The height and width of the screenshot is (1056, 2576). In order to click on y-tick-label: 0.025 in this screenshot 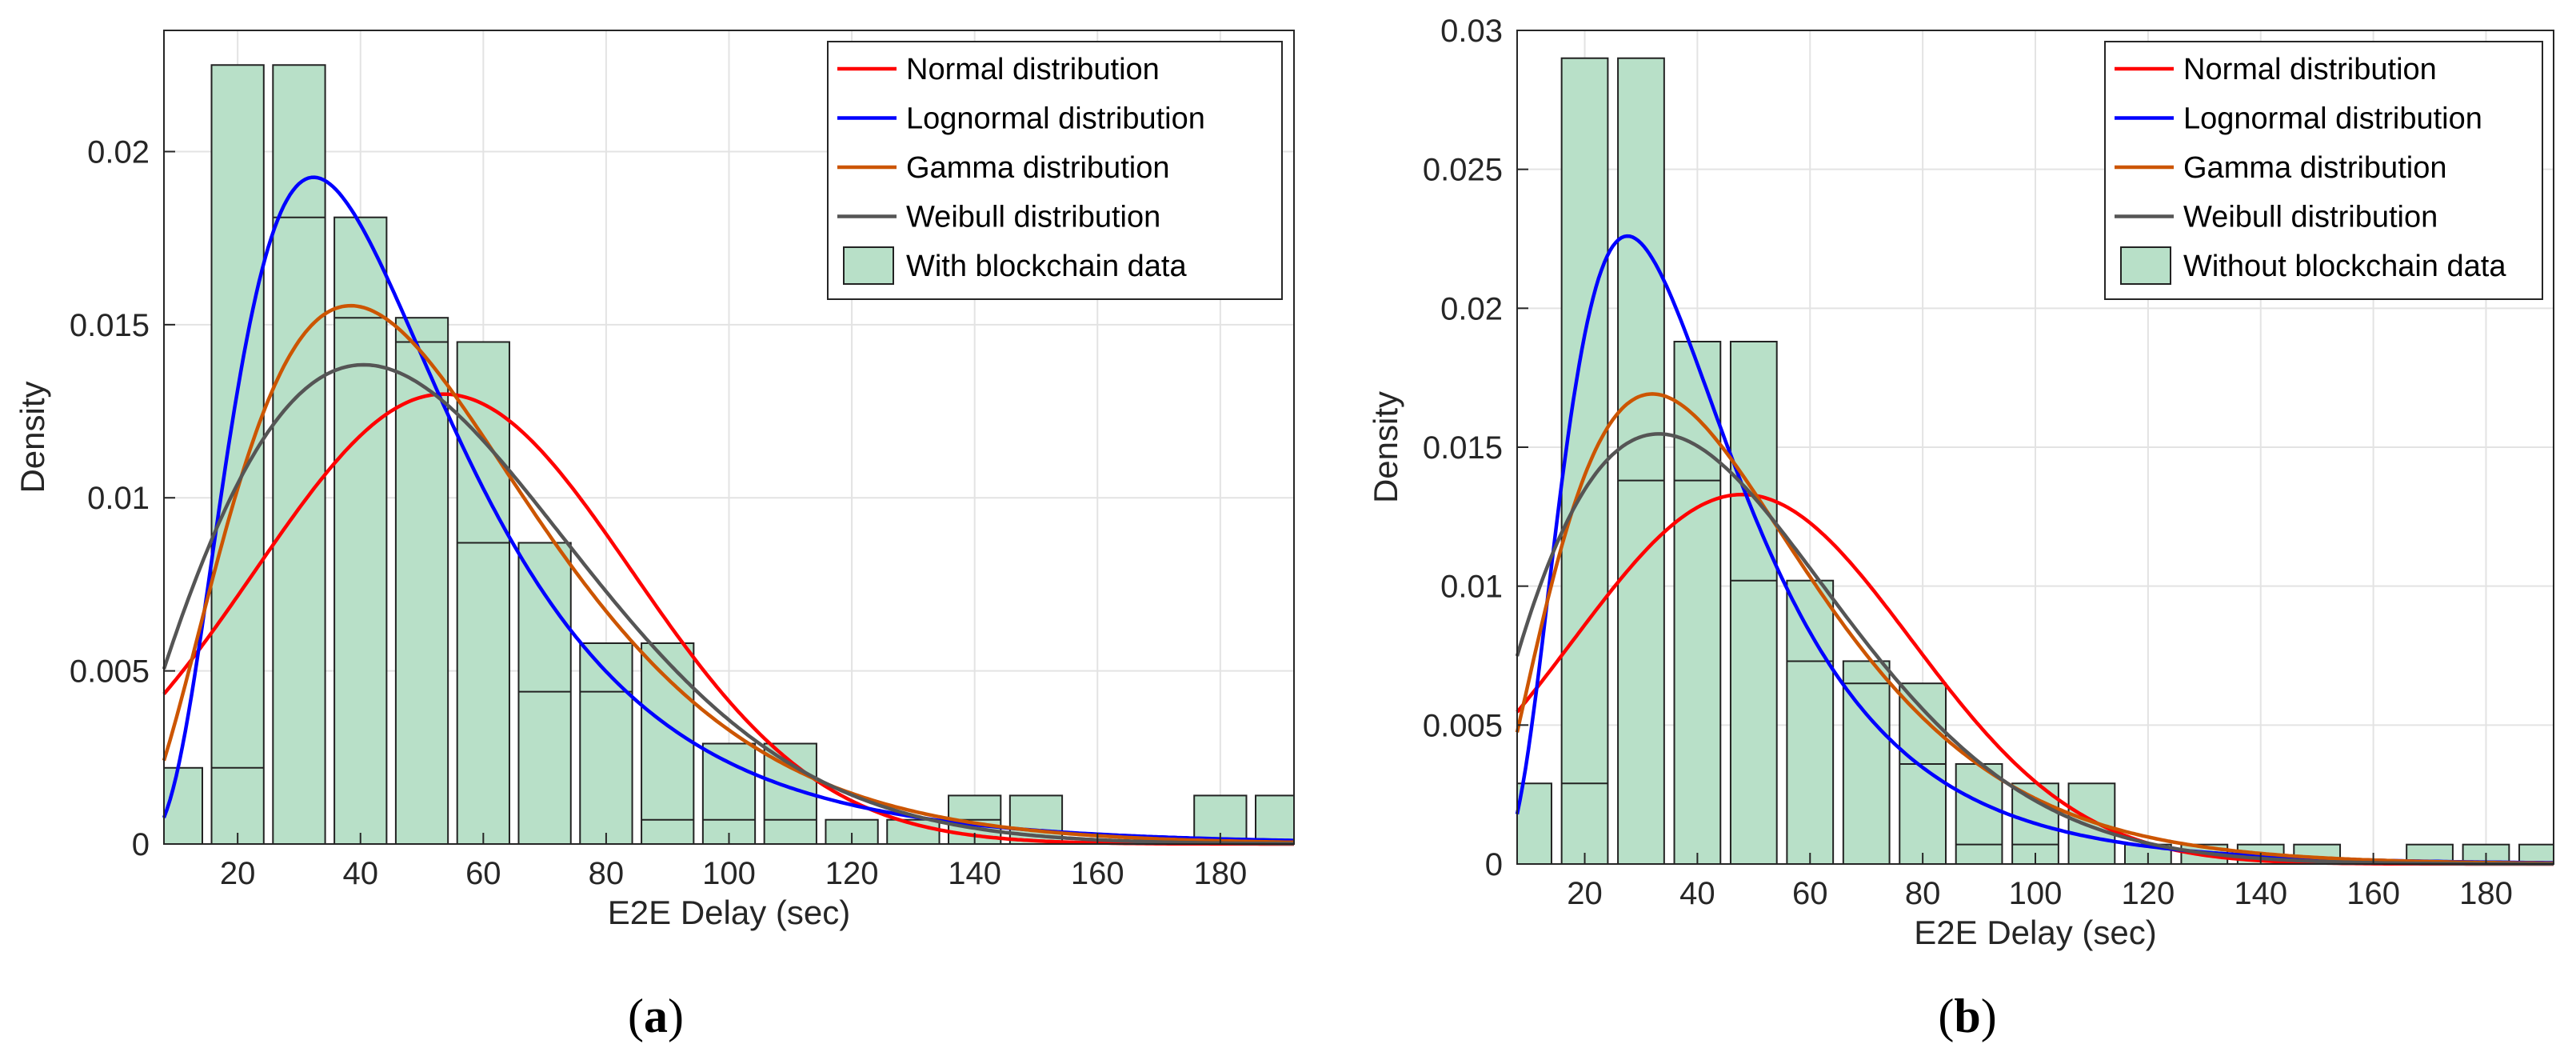, I will do `click(1463, 170)`.